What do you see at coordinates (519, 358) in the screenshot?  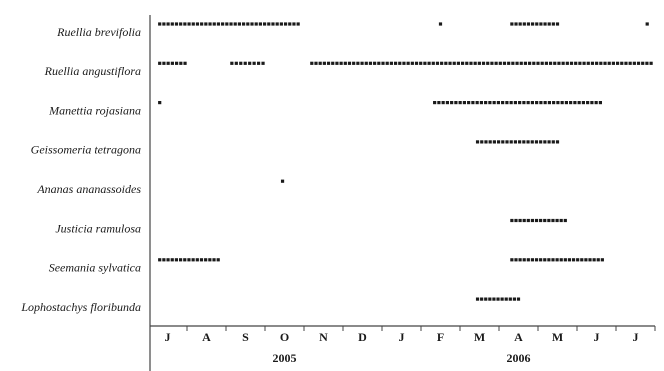 I see `year-label: 2006` at bounding box center [519, 358].